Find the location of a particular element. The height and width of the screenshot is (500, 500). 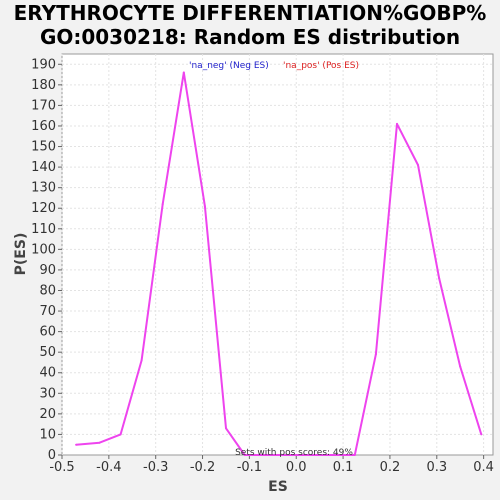

x-tick-label: 0.0 is located at coordinates (296, 467).